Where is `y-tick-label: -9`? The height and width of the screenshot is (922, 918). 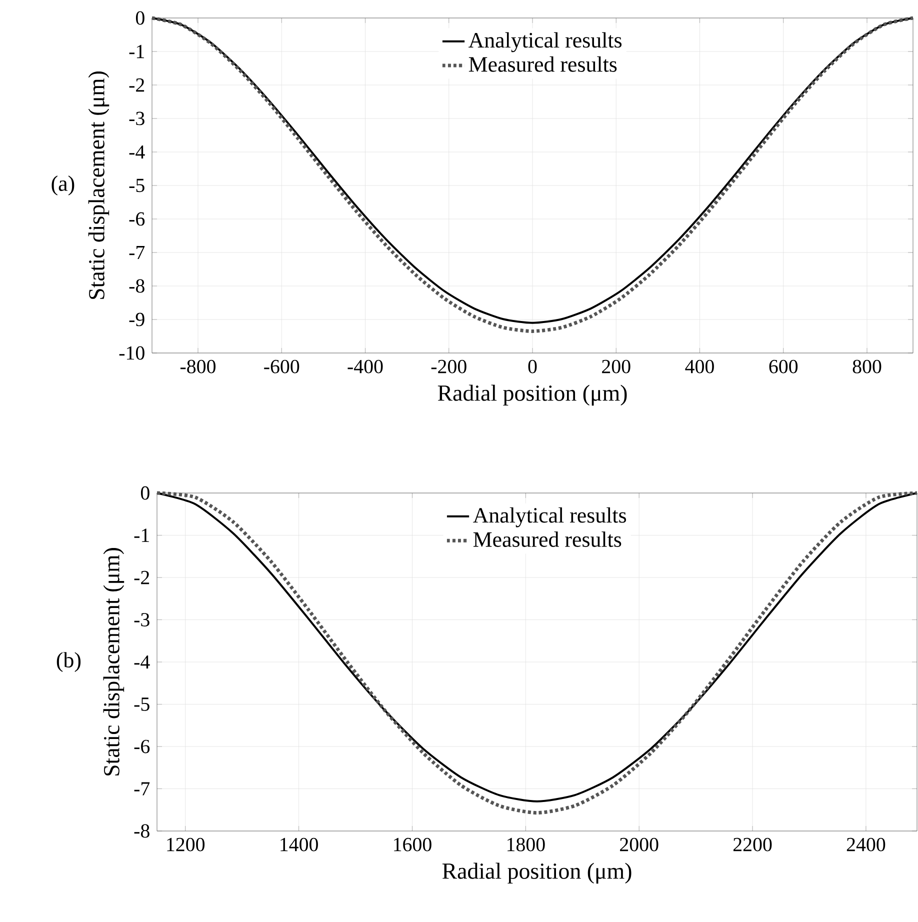
y-tick-label: -9 is located at coordinates (136, 319).